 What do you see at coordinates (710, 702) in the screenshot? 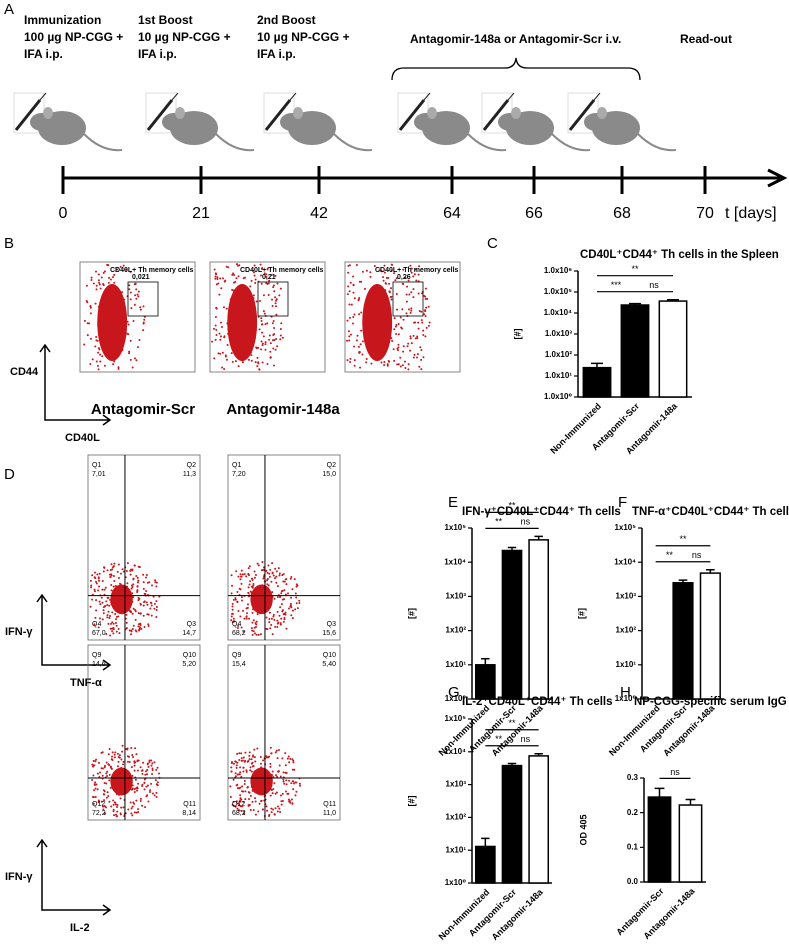
I see `chart-title: NP-CGG-specific serum IgG` at bounding box center [710, 702].